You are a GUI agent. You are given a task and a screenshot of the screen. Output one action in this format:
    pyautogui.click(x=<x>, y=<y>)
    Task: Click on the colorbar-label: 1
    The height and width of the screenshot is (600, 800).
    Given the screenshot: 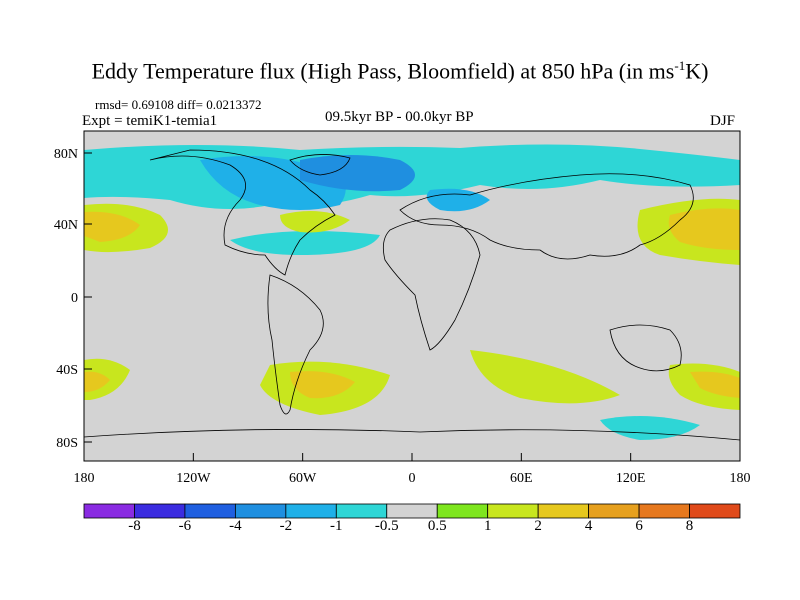 What is the action you would take?
    pyautogui.click(x=487, y=526)
    